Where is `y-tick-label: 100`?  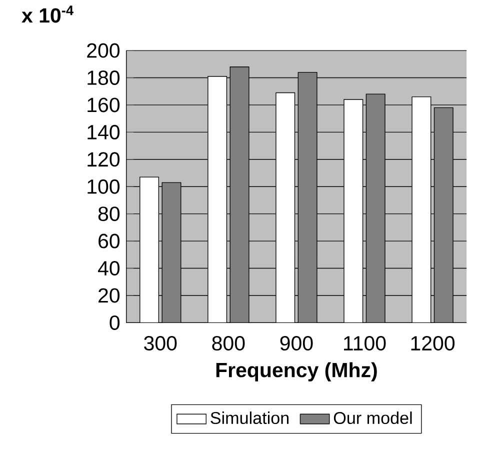
y-tick-label: 100 is located at coordinates (104, 186).